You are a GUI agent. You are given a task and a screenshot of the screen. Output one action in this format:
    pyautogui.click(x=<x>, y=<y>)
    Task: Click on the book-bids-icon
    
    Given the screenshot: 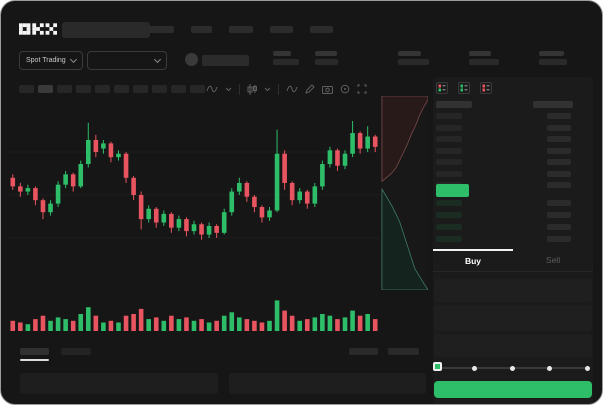 What is the action you would take?
    pyautogui.click(x=464, y=90)
    